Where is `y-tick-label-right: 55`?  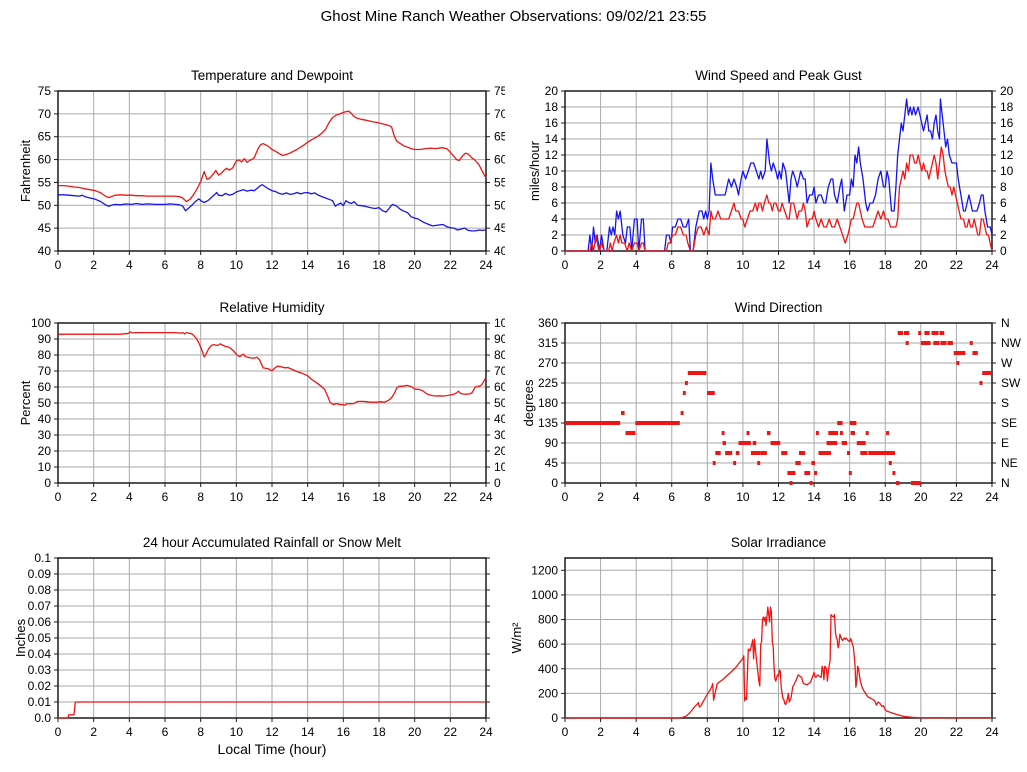
y-tick-label-right: 55 is located at coordinates (499, 182).